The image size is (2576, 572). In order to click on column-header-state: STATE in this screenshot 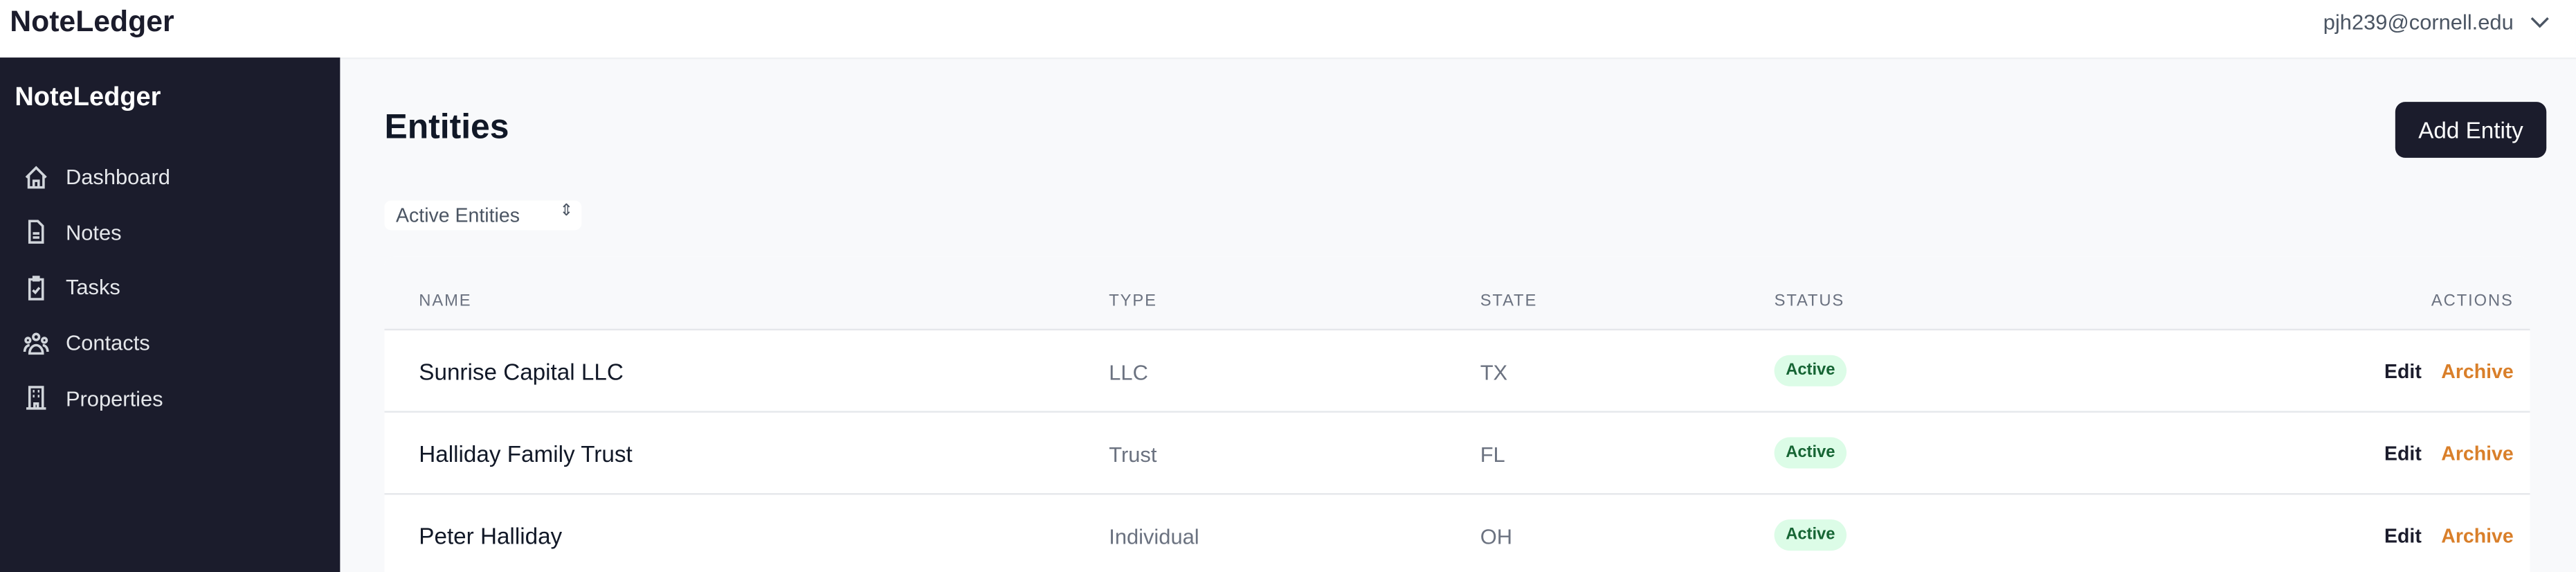, I will do `click(1509, 301)`.